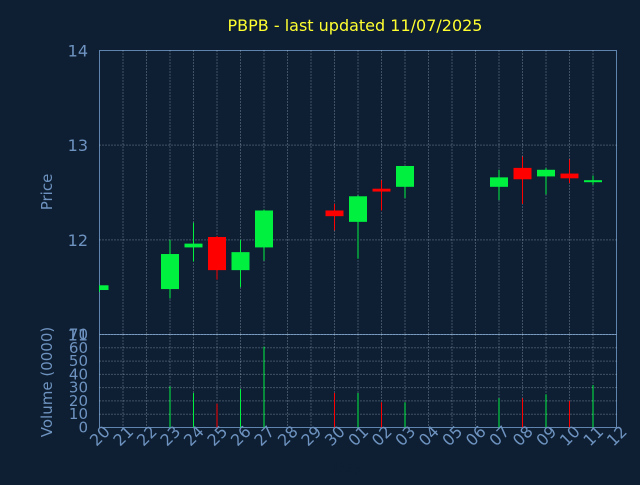 Image resolution: width=640 pixels, height=485 pixels. What do you see at coordinates (78, 51) in the screenshot?
I see `price-tick-label: 14` at bounding box center [78, 51].